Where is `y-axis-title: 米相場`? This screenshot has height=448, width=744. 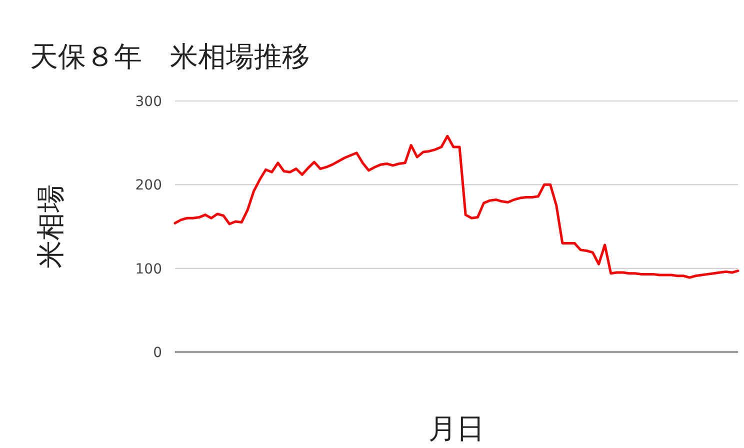 y-axis-title: 米相場 is located at coordinates (50, 226).